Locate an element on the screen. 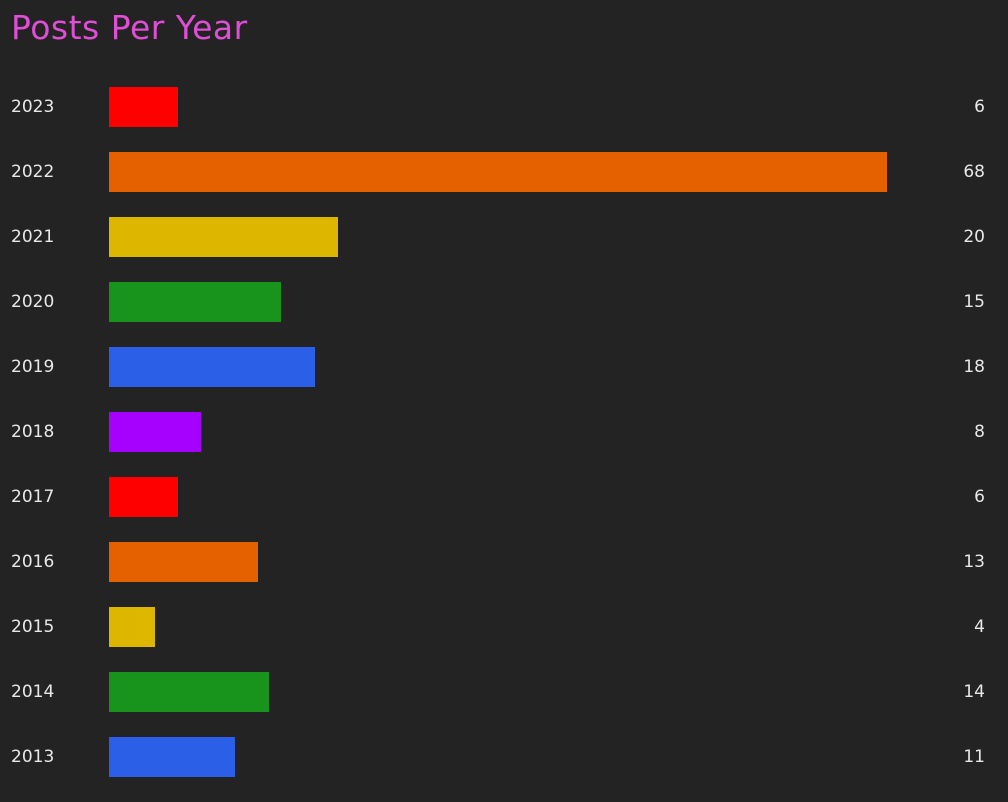 The width and height of the screenshot is (1008, 802). category-label: 2021 is located at coordinates (33, 237).